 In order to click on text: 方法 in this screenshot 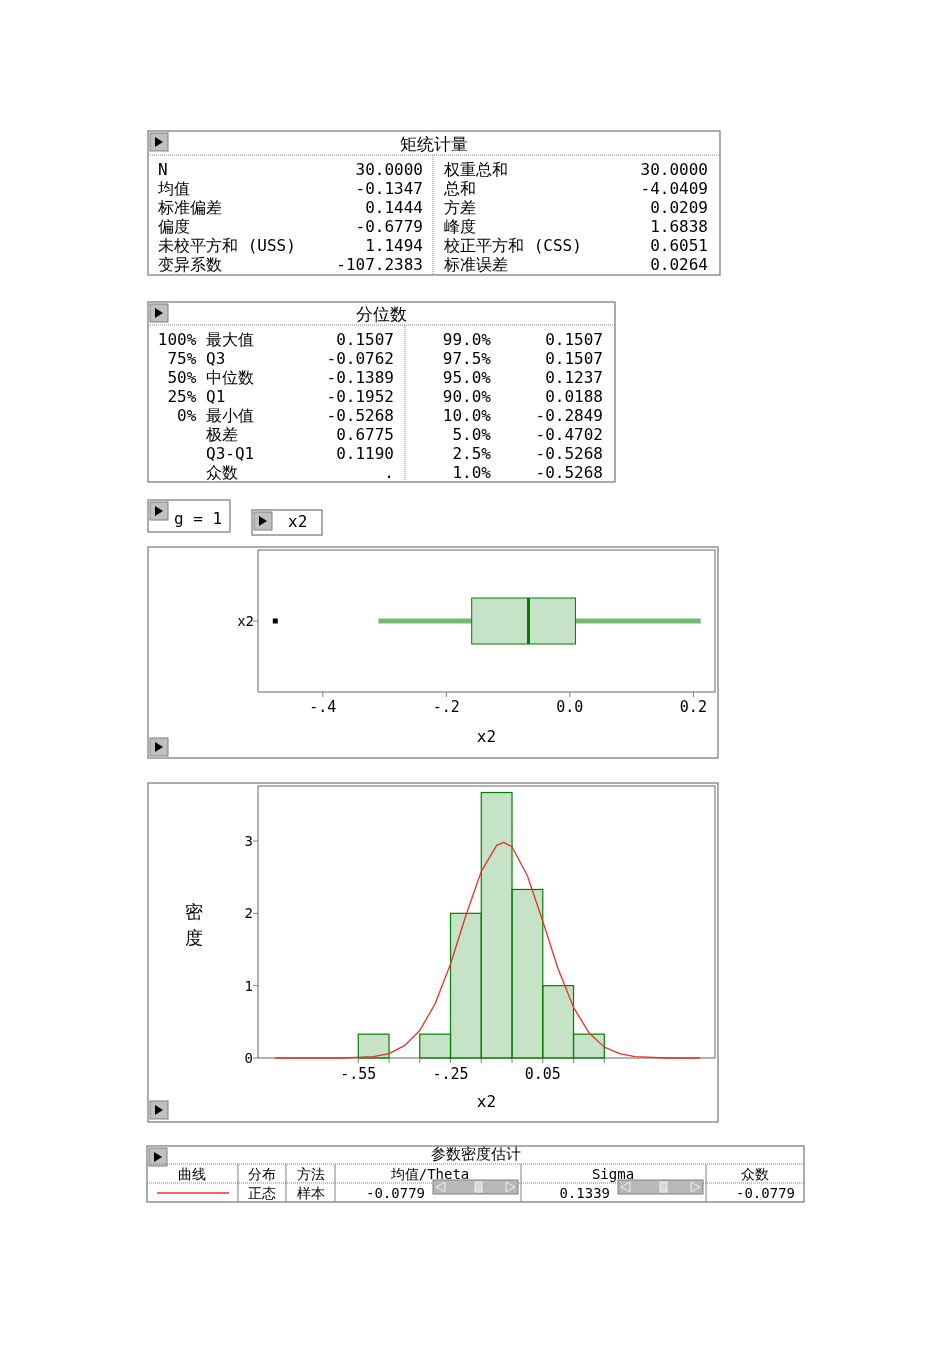, I will do `click(311, 1174)`.